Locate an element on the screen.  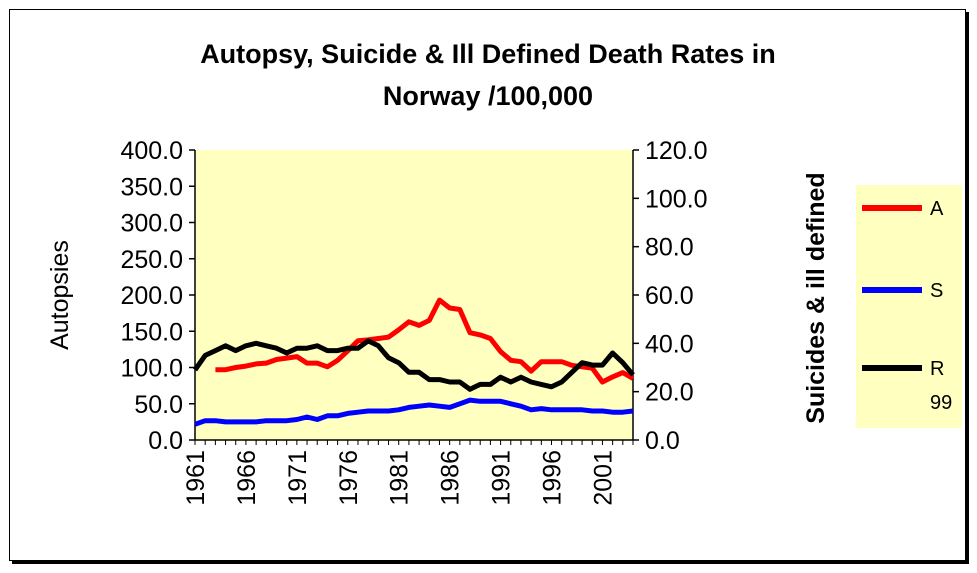
x-tick-label: 1971 is located at coordinates (298, 478).